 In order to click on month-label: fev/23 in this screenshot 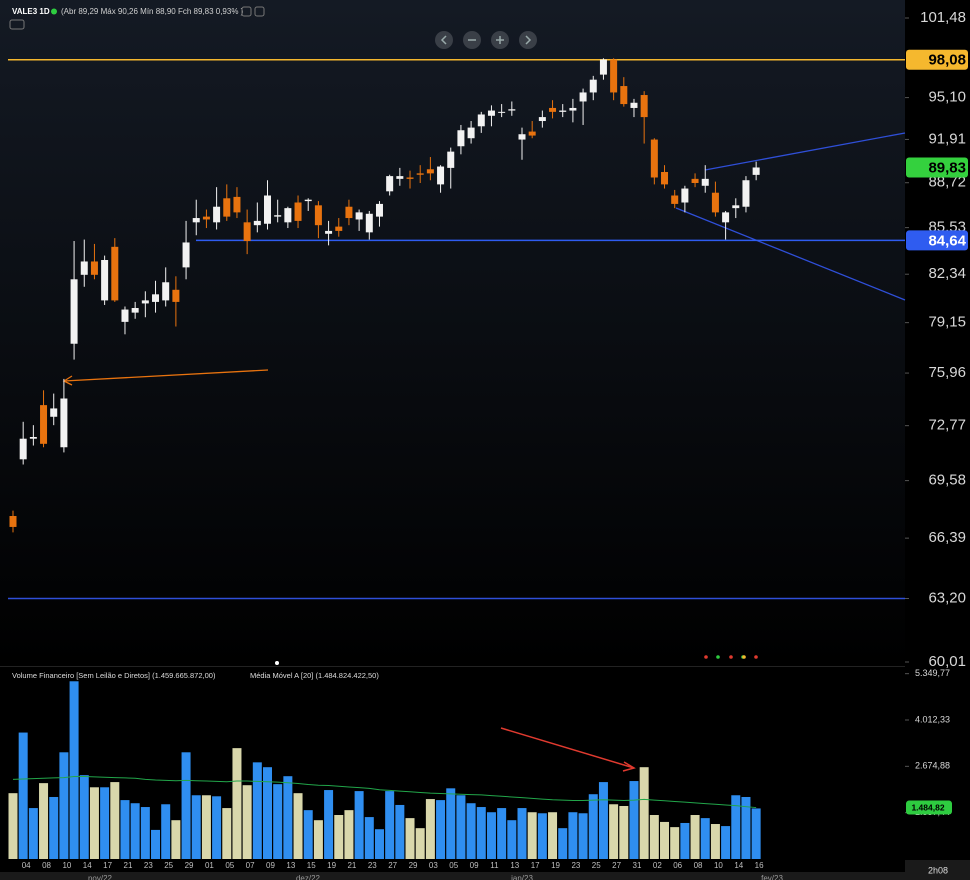, I will do `click(772, 877)`.